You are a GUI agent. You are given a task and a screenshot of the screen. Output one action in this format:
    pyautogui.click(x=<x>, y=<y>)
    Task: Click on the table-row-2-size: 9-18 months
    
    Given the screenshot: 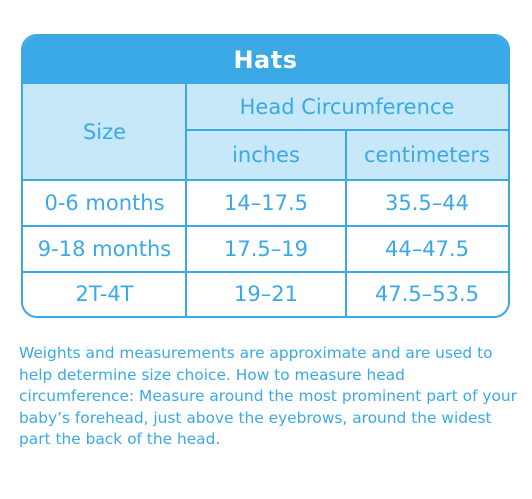 What is the action you would take?
    pyautogui.click(x=104, y=249)
    